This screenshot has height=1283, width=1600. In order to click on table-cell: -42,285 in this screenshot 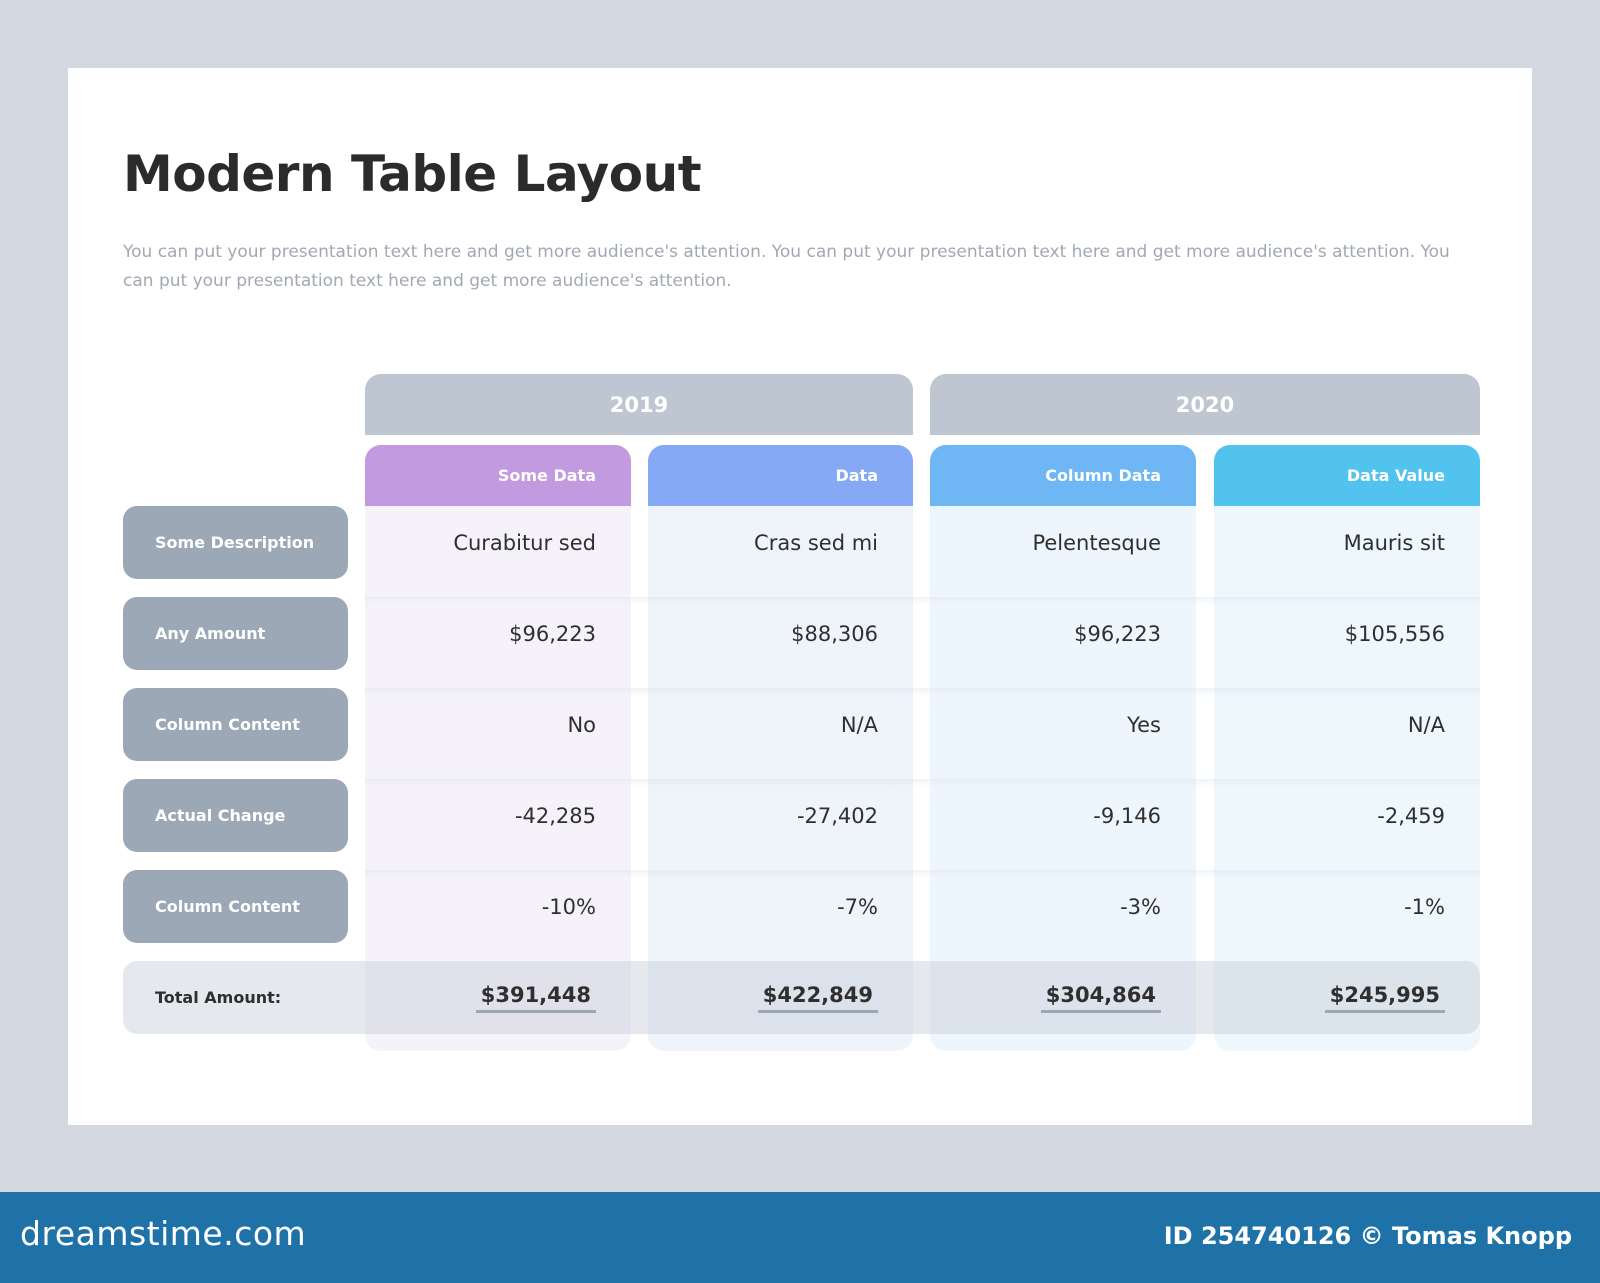, I will do `click(555, 815)`.